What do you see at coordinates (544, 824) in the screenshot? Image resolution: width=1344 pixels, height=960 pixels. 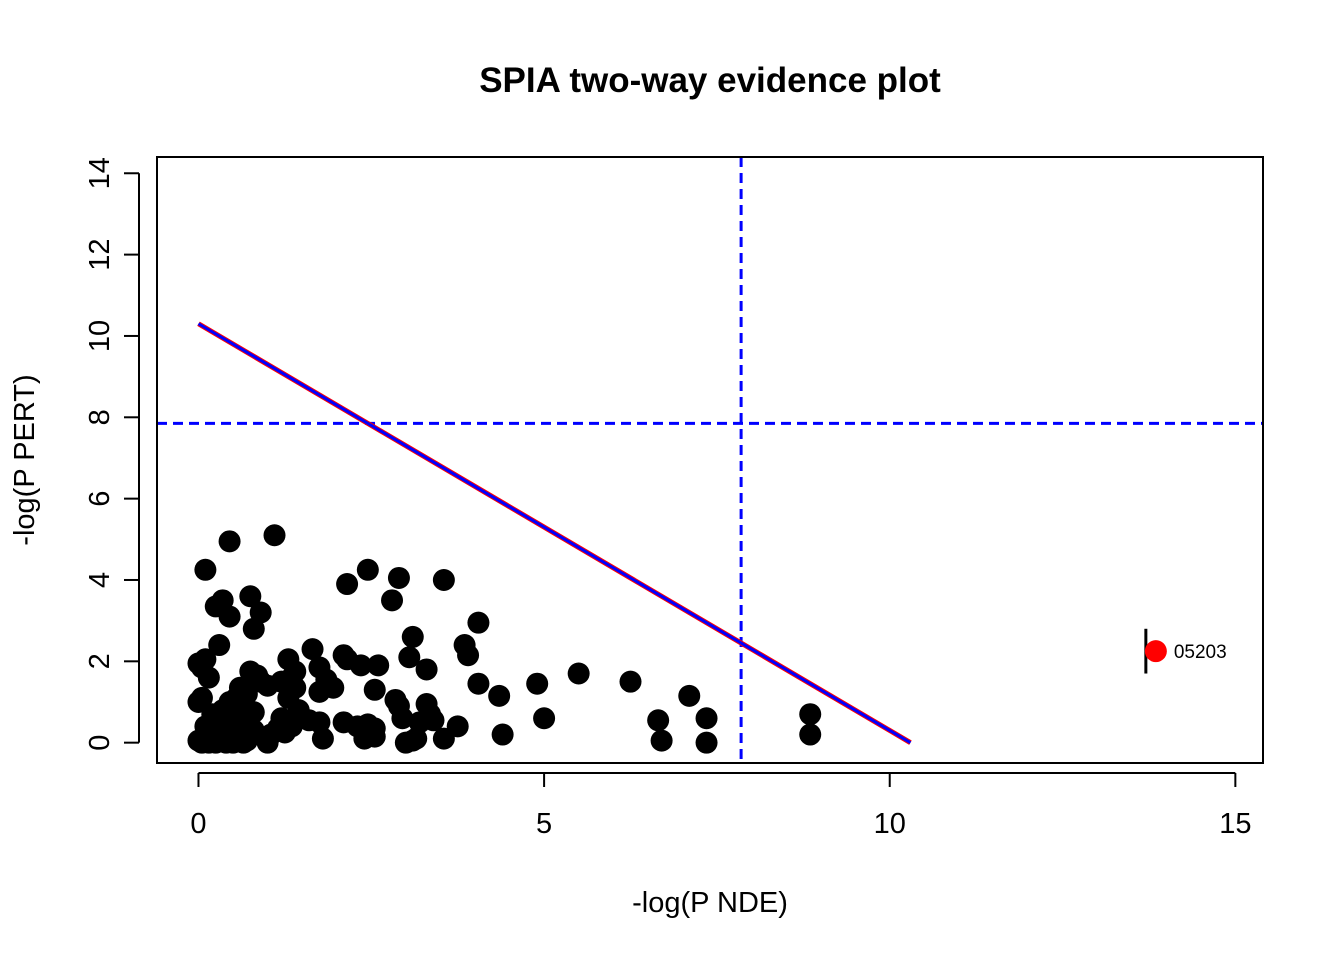 I see `x-tick-label: 5` at bounding box center [544, 824].